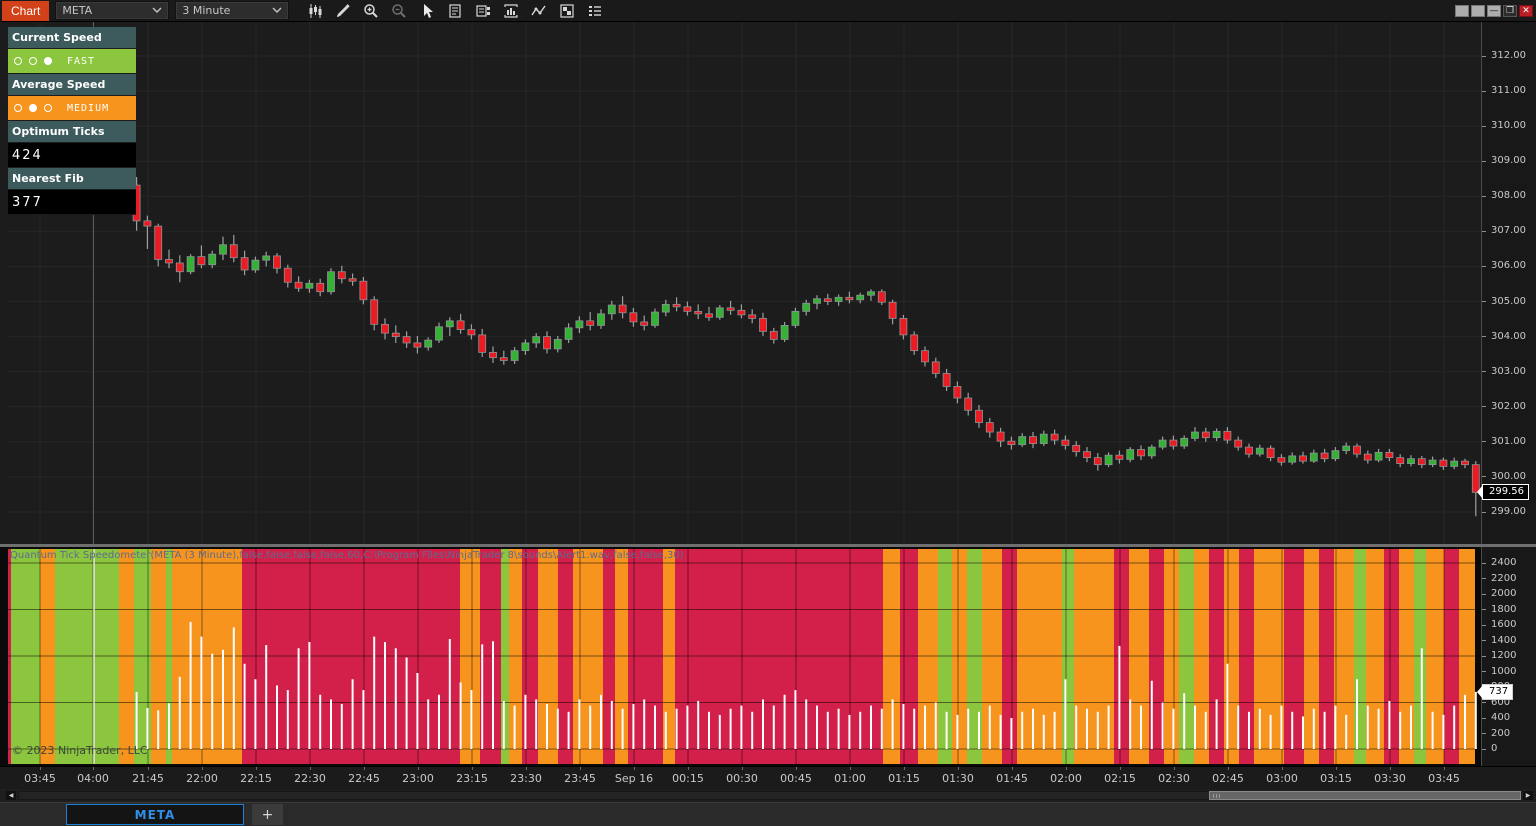 Image resolution: width=1536 pixels, height=826 pixels. What do you see at coordinates (510, 10) in the screenshot?
I see `chart-trader-icon` at bounding box center [510, 10].